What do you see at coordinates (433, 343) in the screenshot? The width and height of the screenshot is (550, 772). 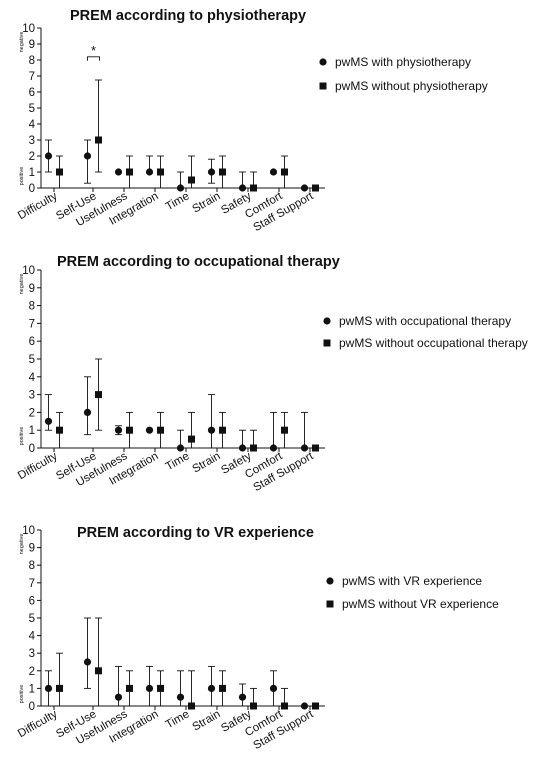 I see `legend-label: pwMS without occupational therapy` at bounding box center [433, 343].